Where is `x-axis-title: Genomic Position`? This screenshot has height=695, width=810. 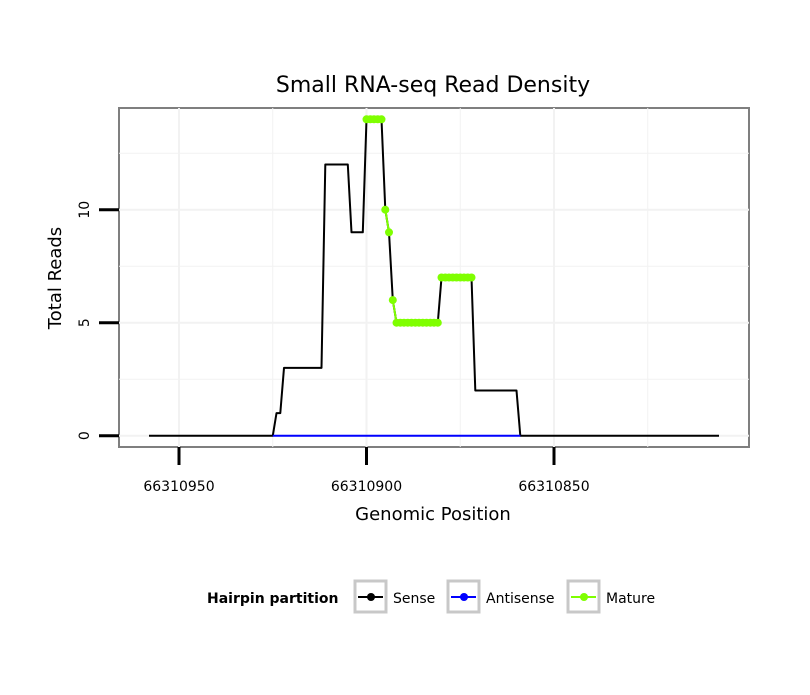
x-axis-title: Genomic Position is located at coordinates (433, 514).